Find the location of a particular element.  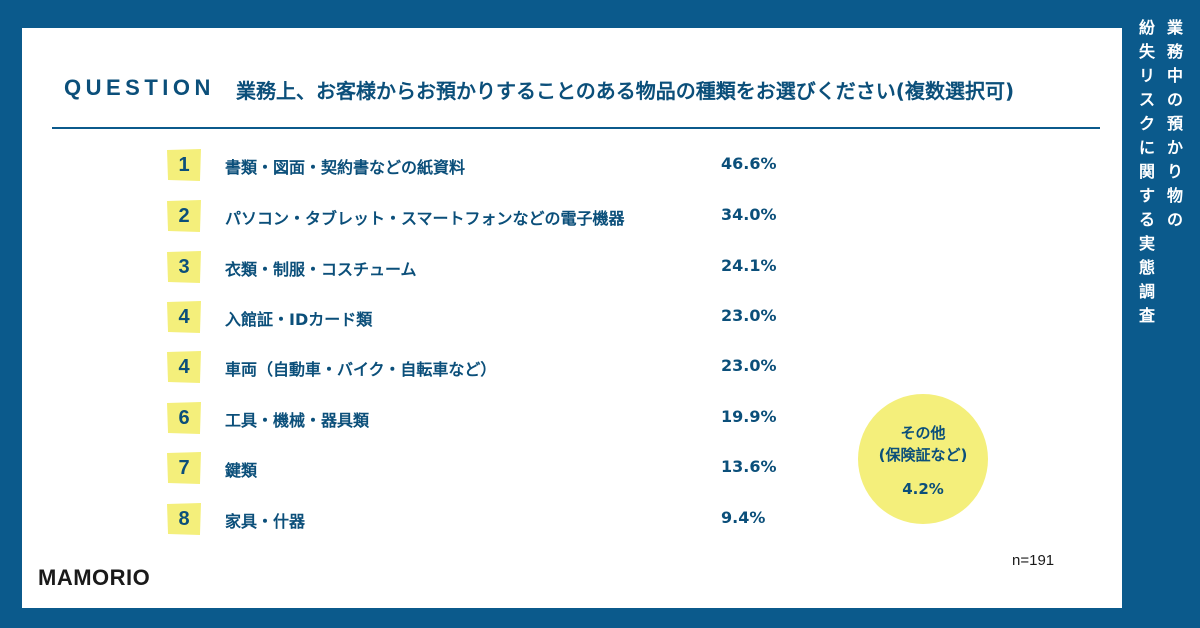

rank-badge: 2 is located at coordinates (184, 216).